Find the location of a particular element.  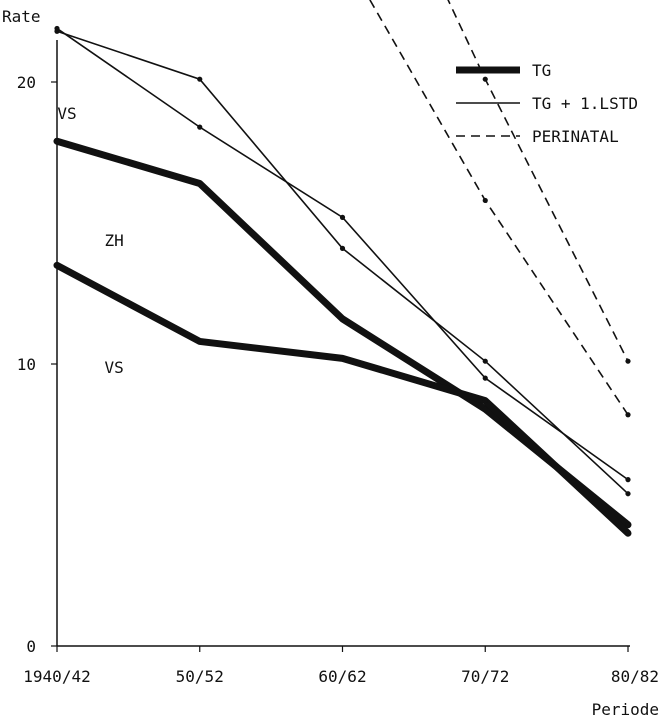

legend-item-tg-1-lstd: TG + 1.LSTD is located at coordinates (547, 103).